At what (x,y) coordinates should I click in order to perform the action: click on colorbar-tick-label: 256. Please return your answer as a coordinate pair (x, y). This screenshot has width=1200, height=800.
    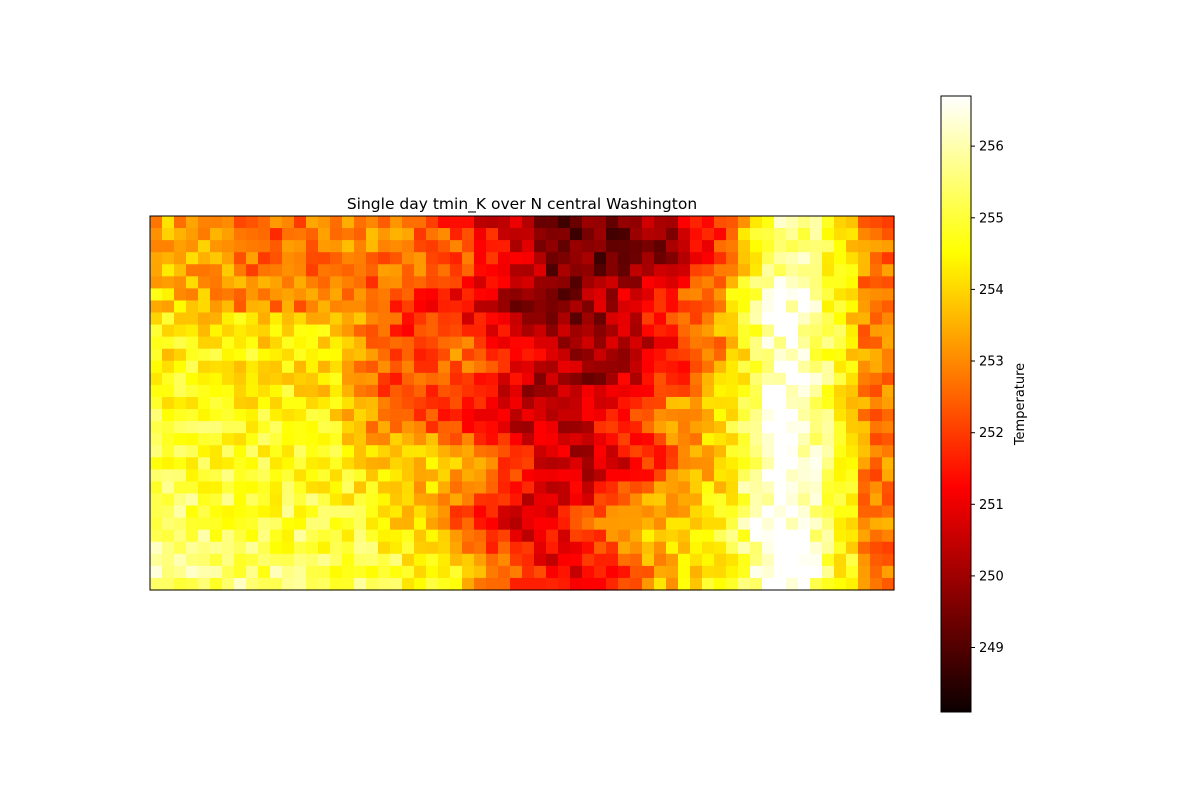
    Looking at the image, I should click on (991, 147).